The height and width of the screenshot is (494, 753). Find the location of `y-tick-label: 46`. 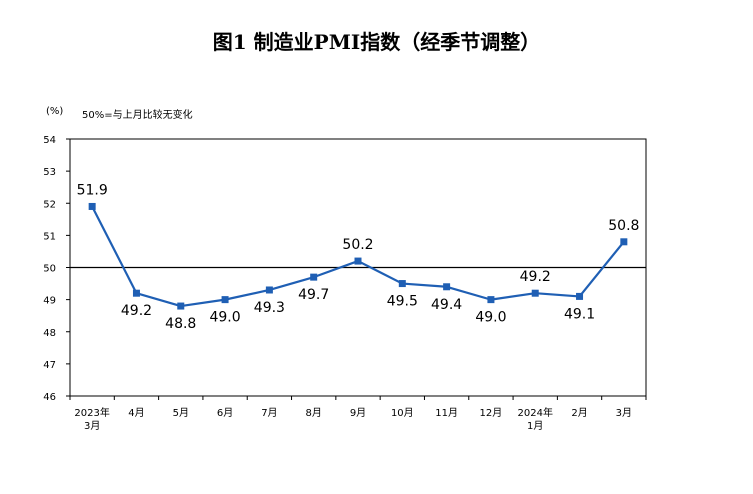

y-tick-label: 46 is located at coordinates (49, 397).